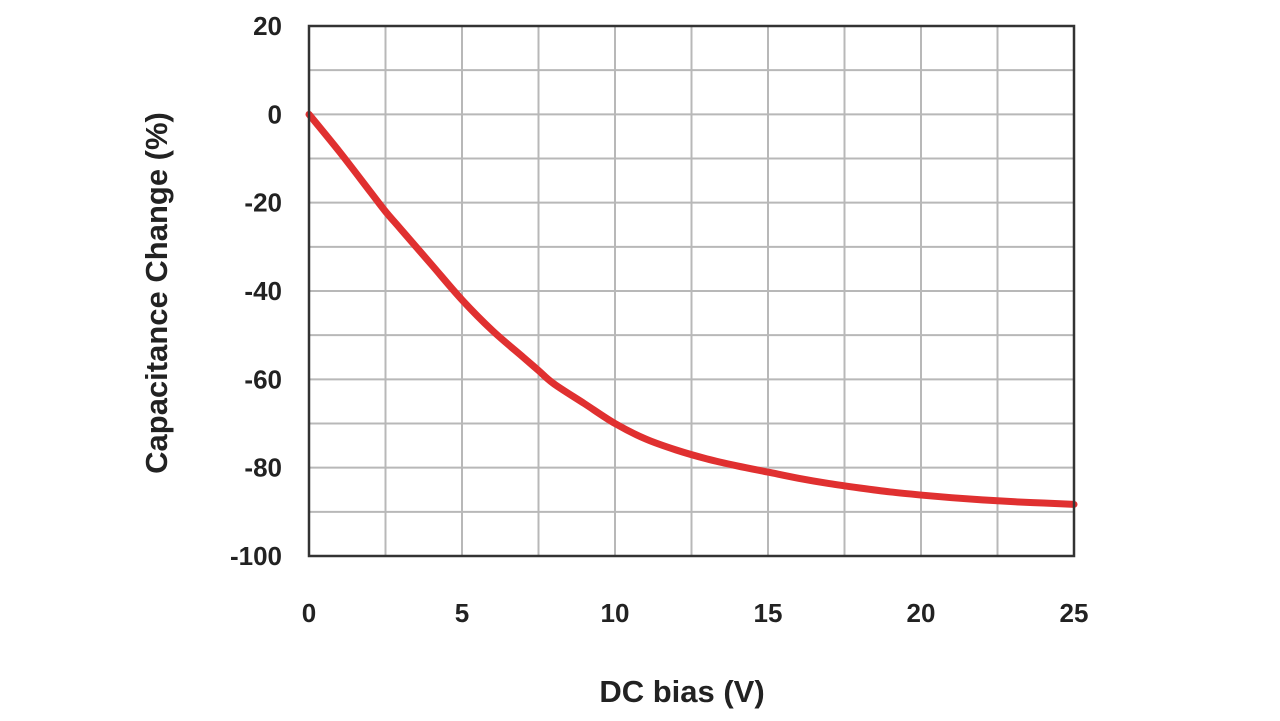  Describe the element at coordinates (768, 613) in the screenshot. I see `x-tick-label: 15` at that location.